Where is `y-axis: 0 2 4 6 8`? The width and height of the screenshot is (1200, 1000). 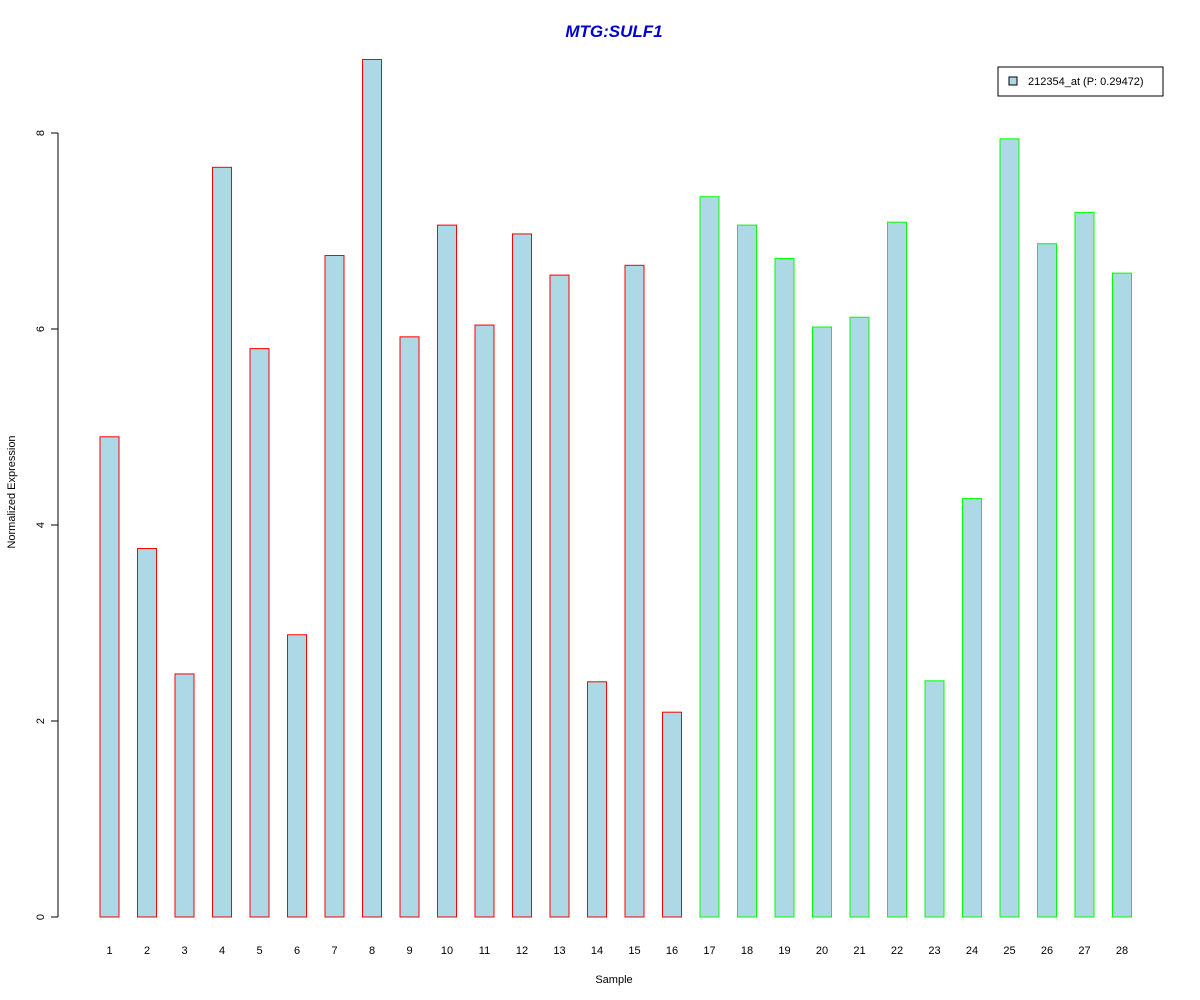
y-axis: 0 2 4 6 8 is located at coordinates (47, 525).